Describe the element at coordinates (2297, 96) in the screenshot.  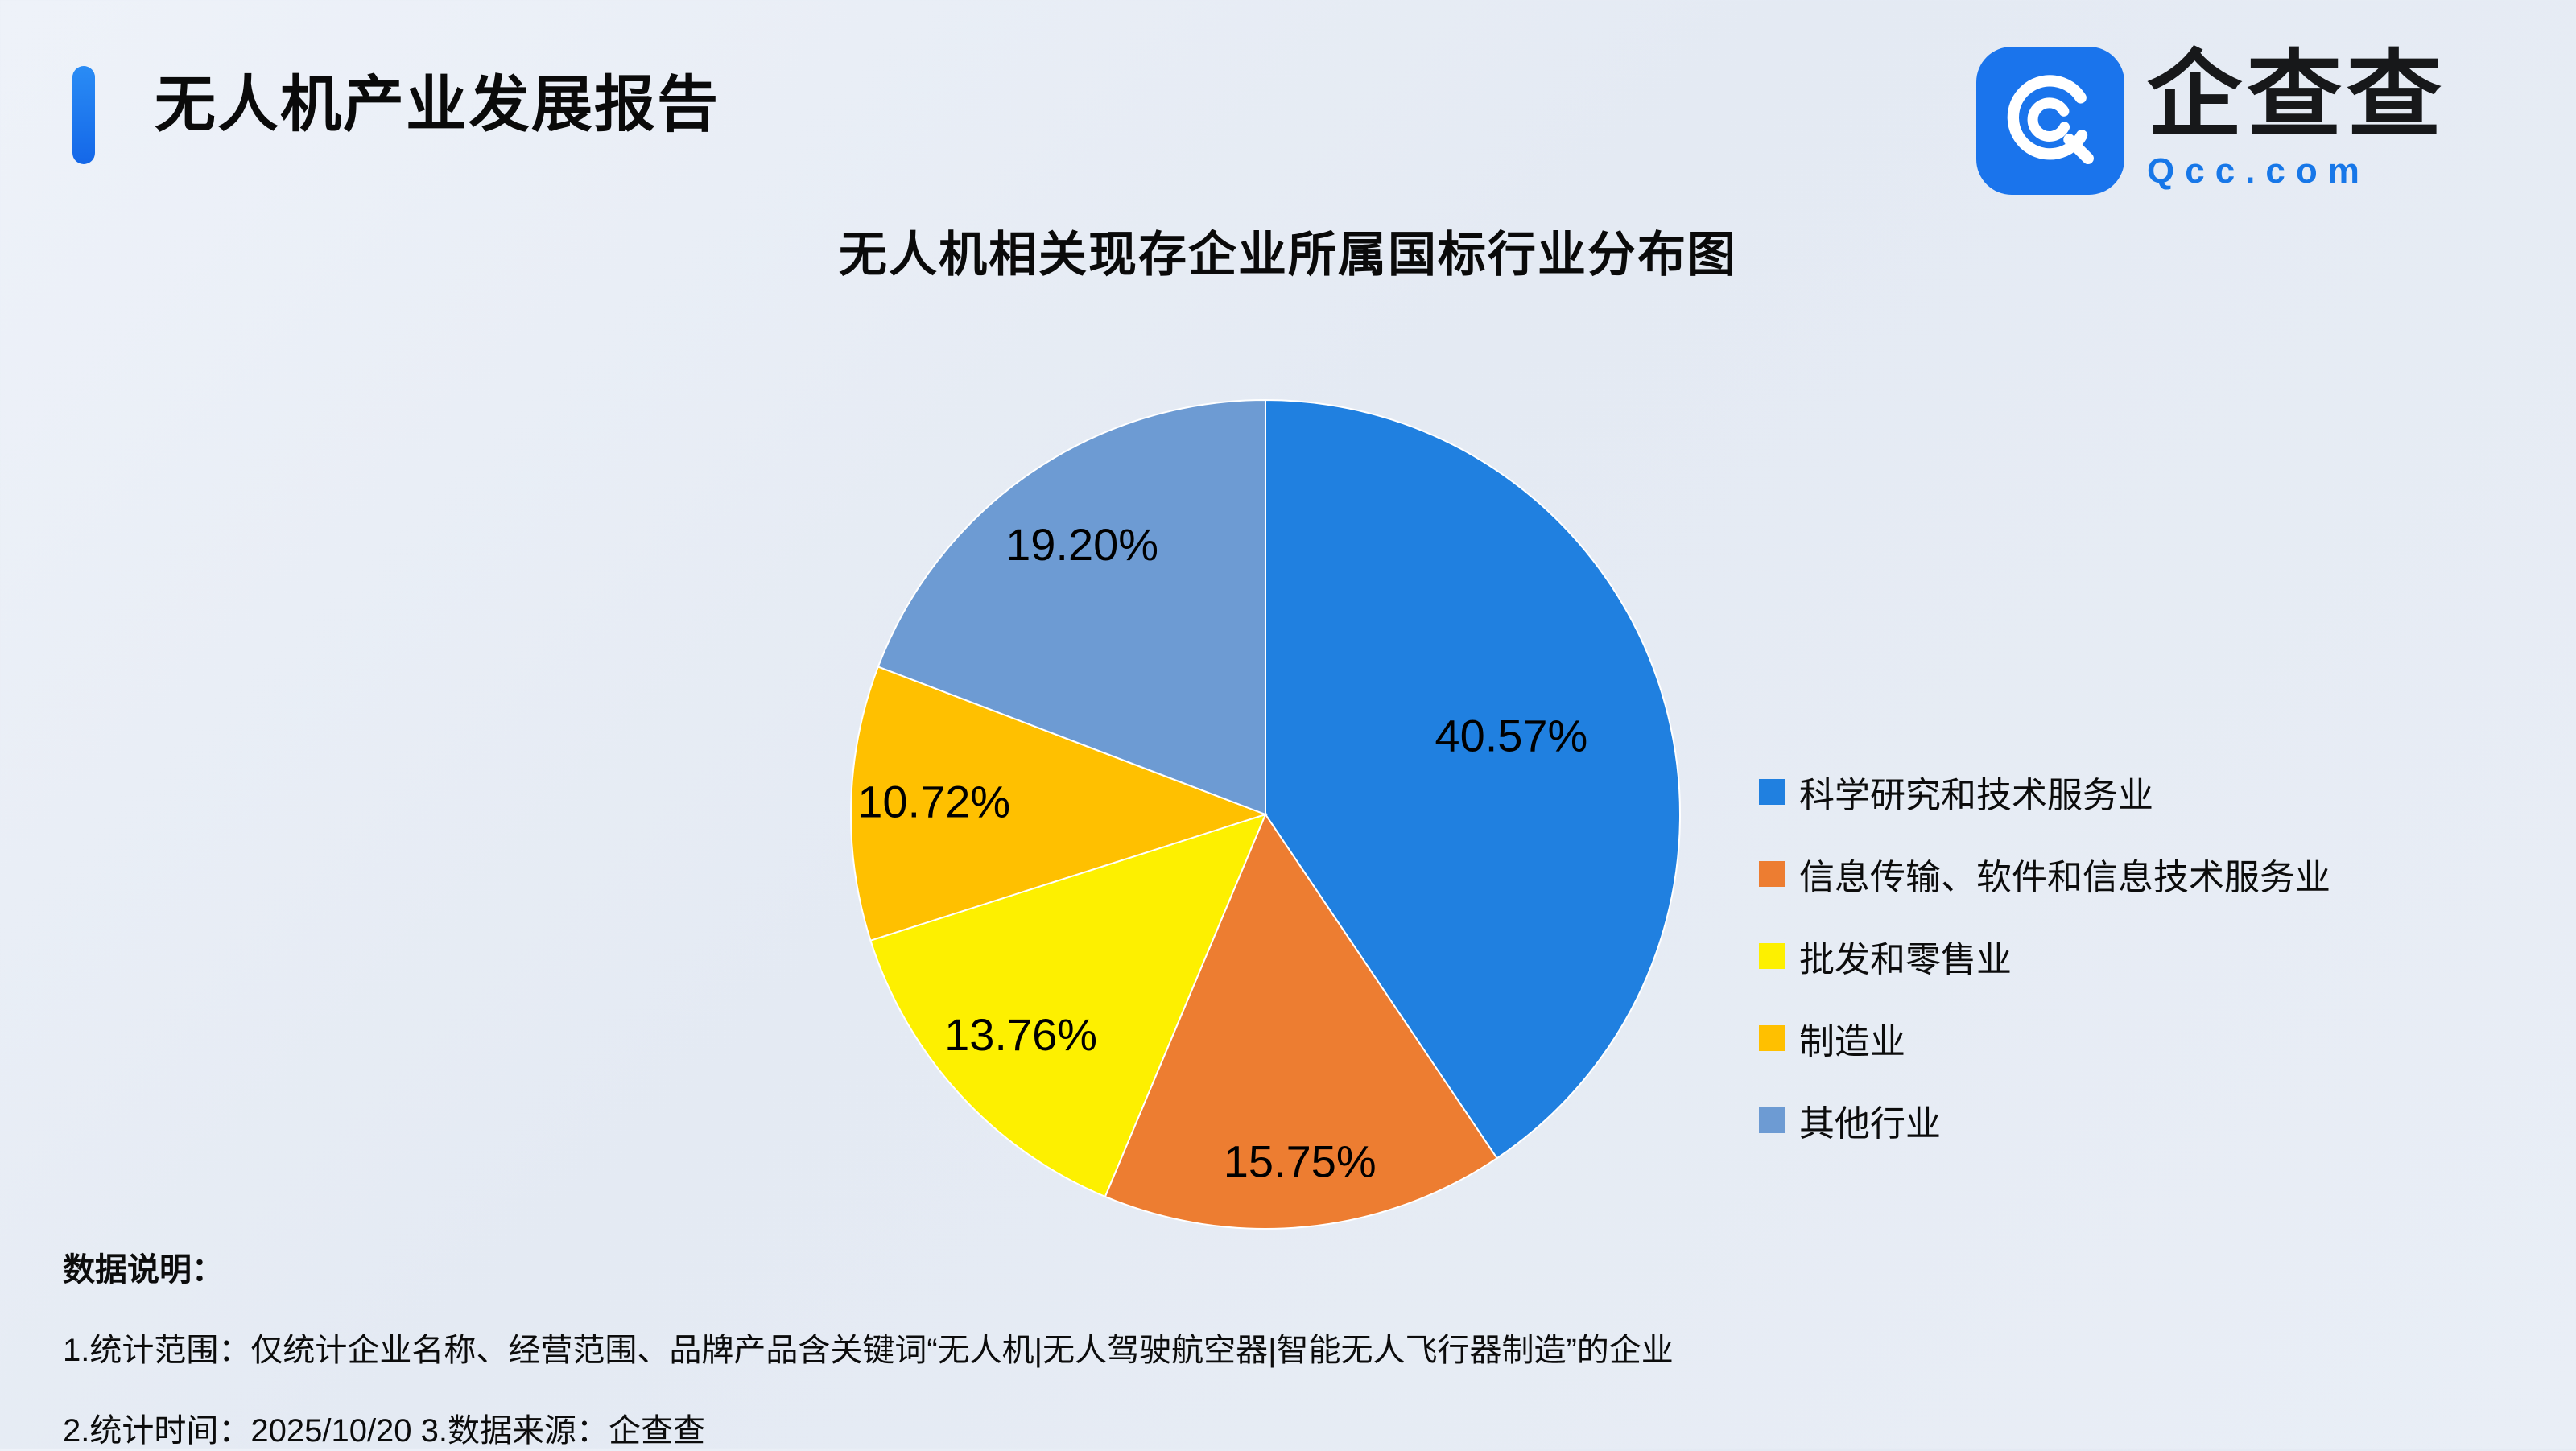
I see `qcc-logo-name: 企查查` at that location.